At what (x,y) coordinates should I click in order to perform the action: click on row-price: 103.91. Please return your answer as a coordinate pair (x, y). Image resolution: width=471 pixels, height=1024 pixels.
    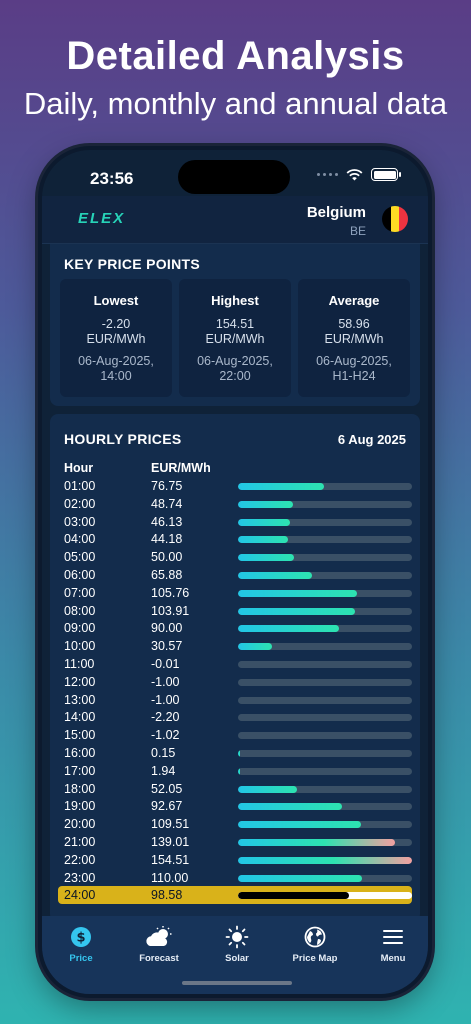
    Looking at the image, I should click on (170, 610).